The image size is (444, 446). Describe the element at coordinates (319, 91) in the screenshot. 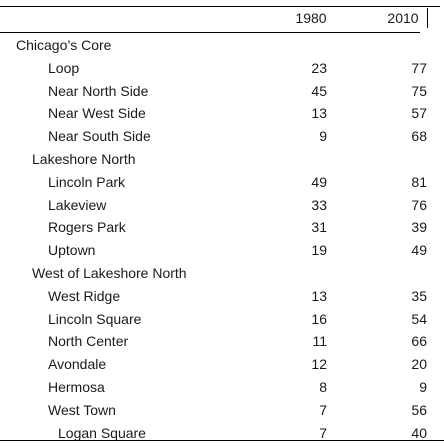

I see `value-1980: 45` at that location.